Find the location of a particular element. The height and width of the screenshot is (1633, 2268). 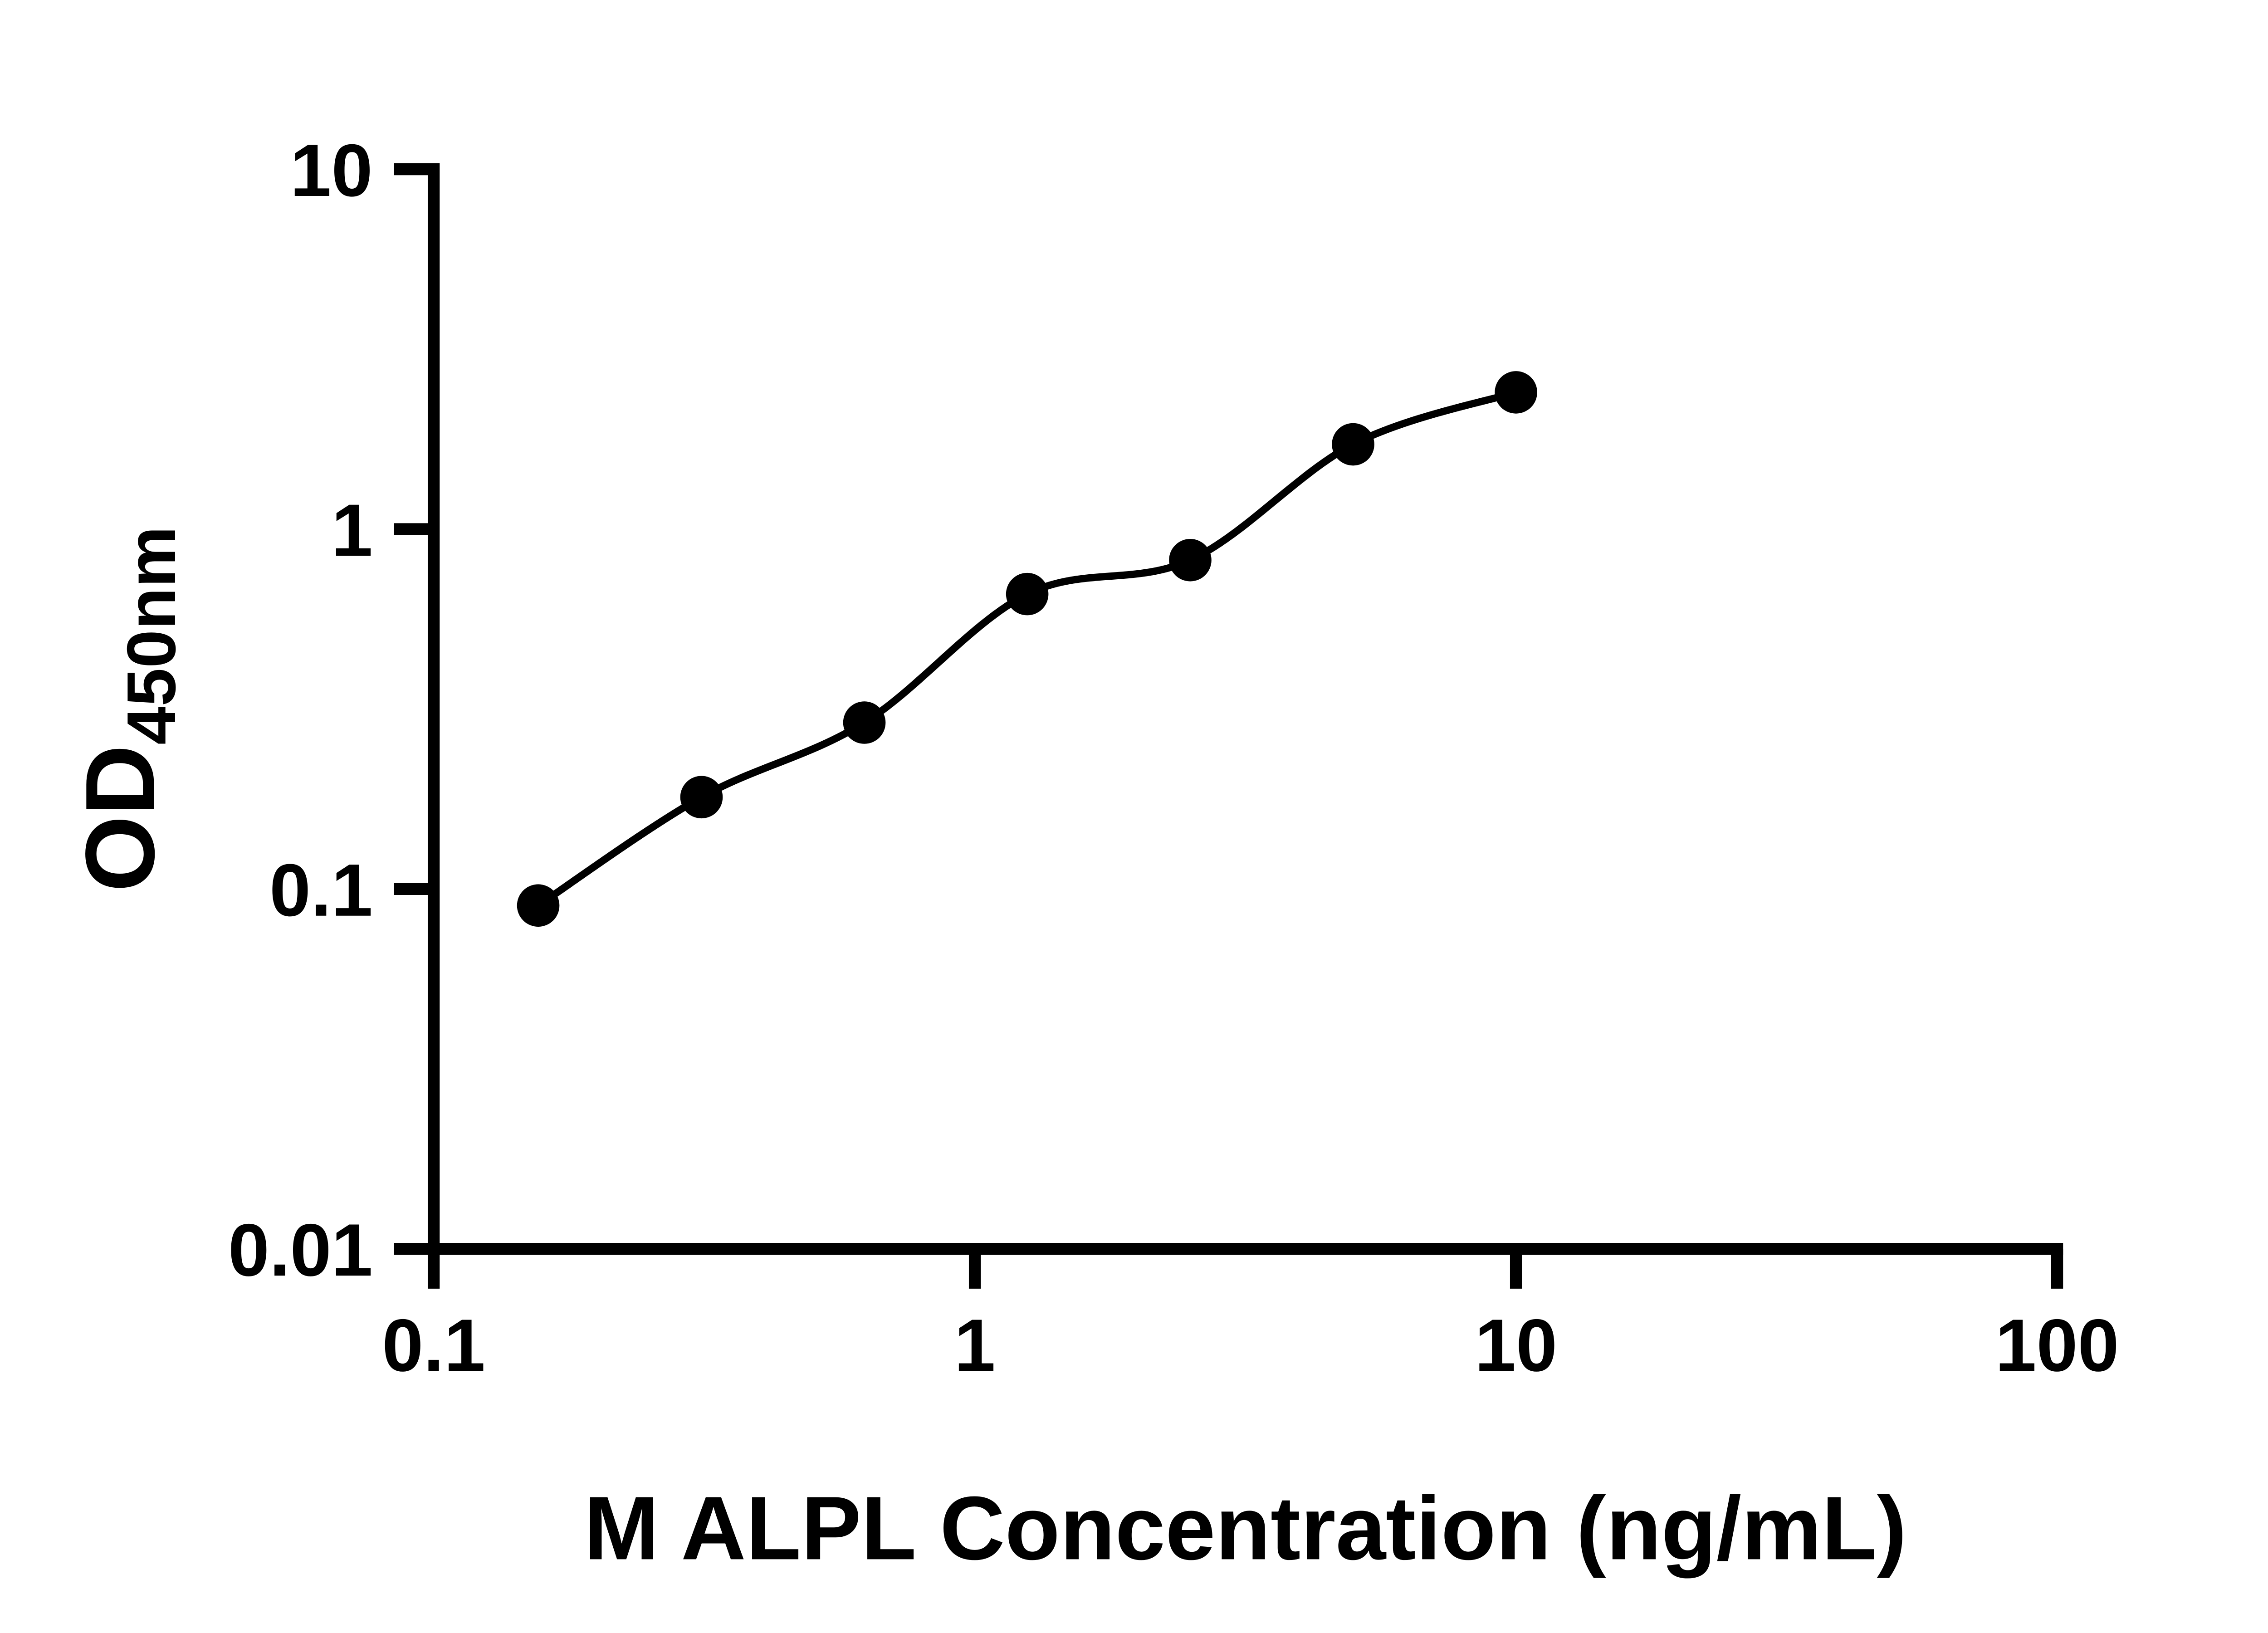

x-tick-label: 100 is located at coordinates (2057, 1345).